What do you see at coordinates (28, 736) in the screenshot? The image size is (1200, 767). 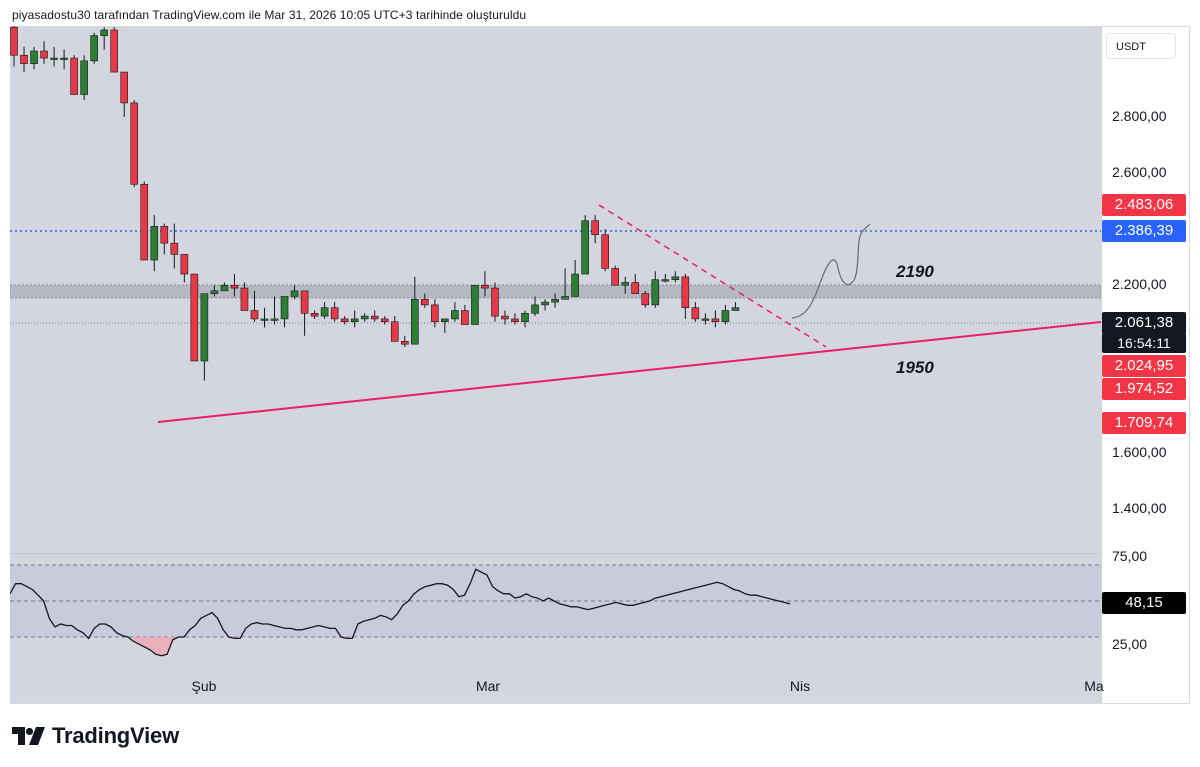 I see `tradingview-logo-icon` at bounding box center [28, 736].